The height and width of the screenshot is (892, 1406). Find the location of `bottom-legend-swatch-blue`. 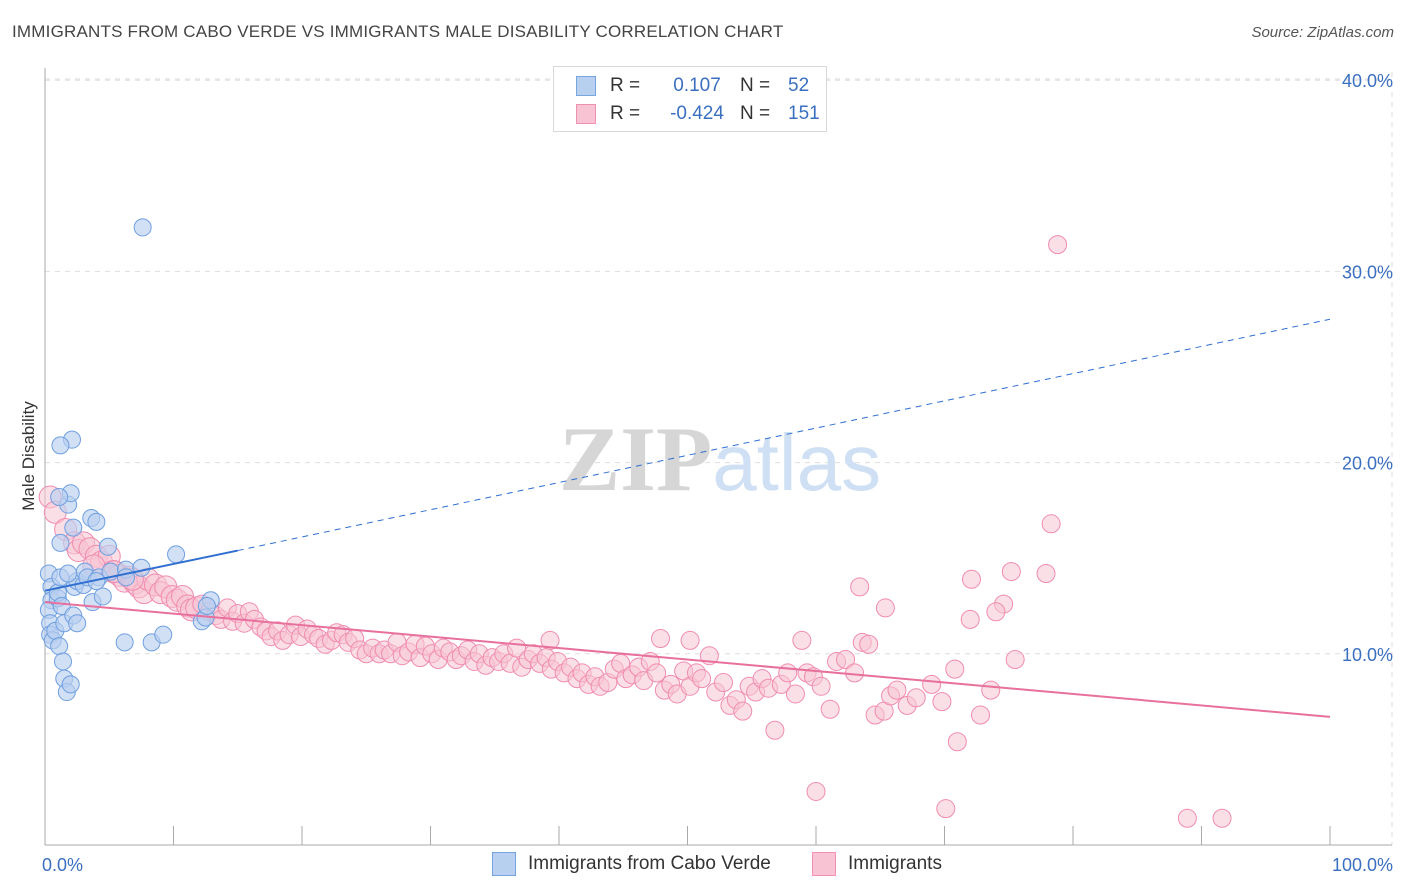

bottom-legend-swatch-blue is located at coordinates (504, 864).